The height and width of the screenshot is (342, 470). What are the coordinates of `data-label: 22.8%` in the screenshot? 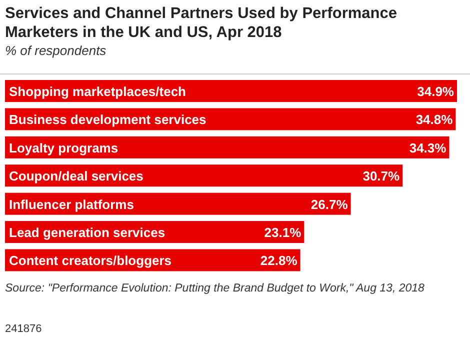 It's located at (279, 260).